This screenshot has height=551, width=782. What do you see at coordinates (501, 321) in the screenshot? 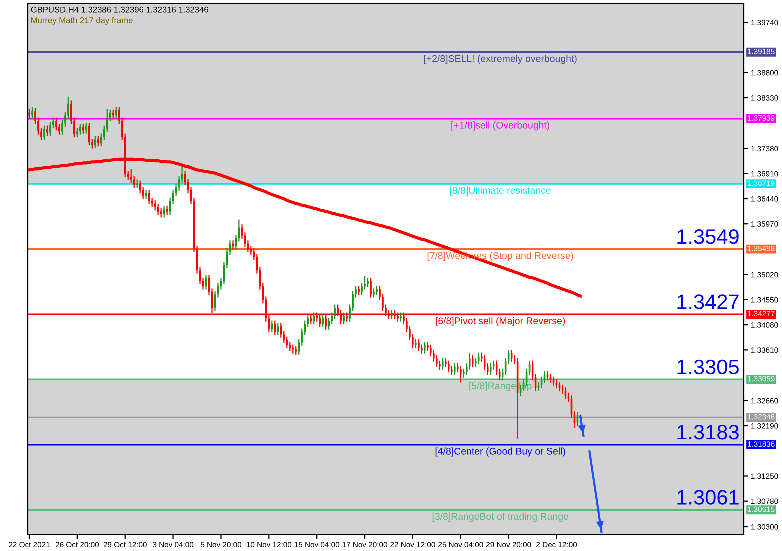
I see `ref-line-label: [6/8]Pivot sell (Major Reverse)` at bounding box center [501, 321].